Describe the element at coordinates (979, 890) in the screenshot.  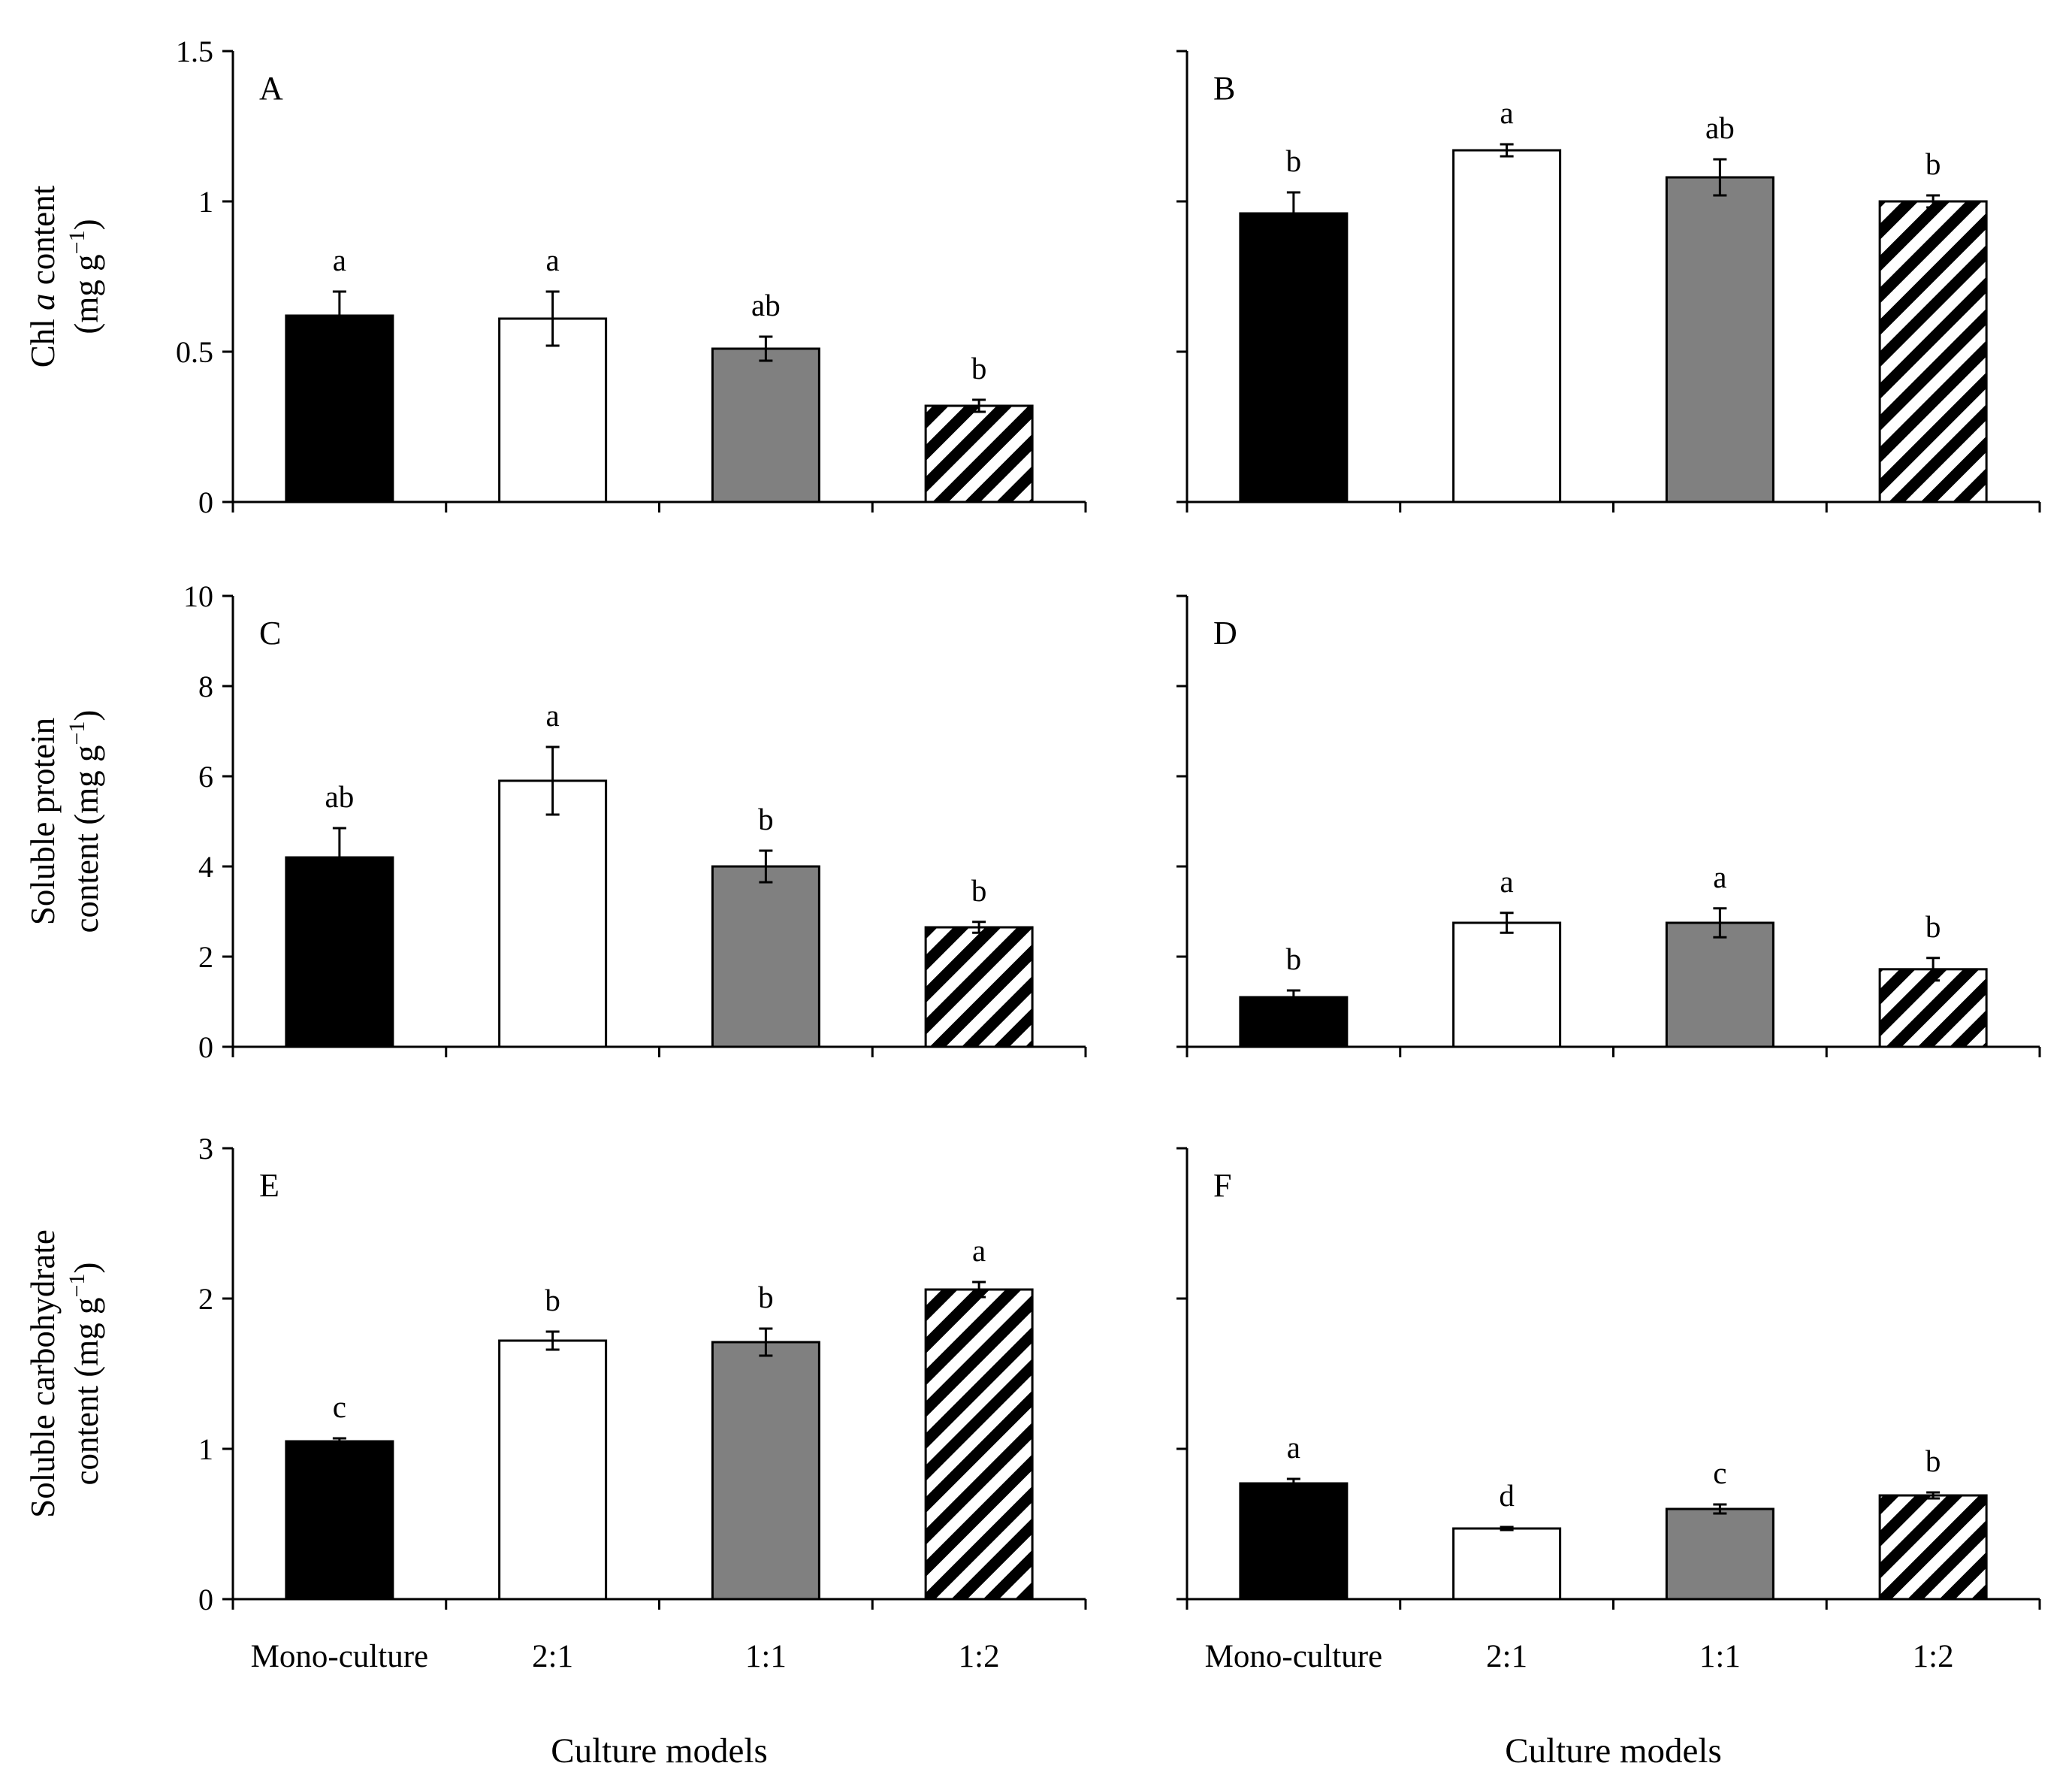
I see `significance-label-c-4: b` at that location.